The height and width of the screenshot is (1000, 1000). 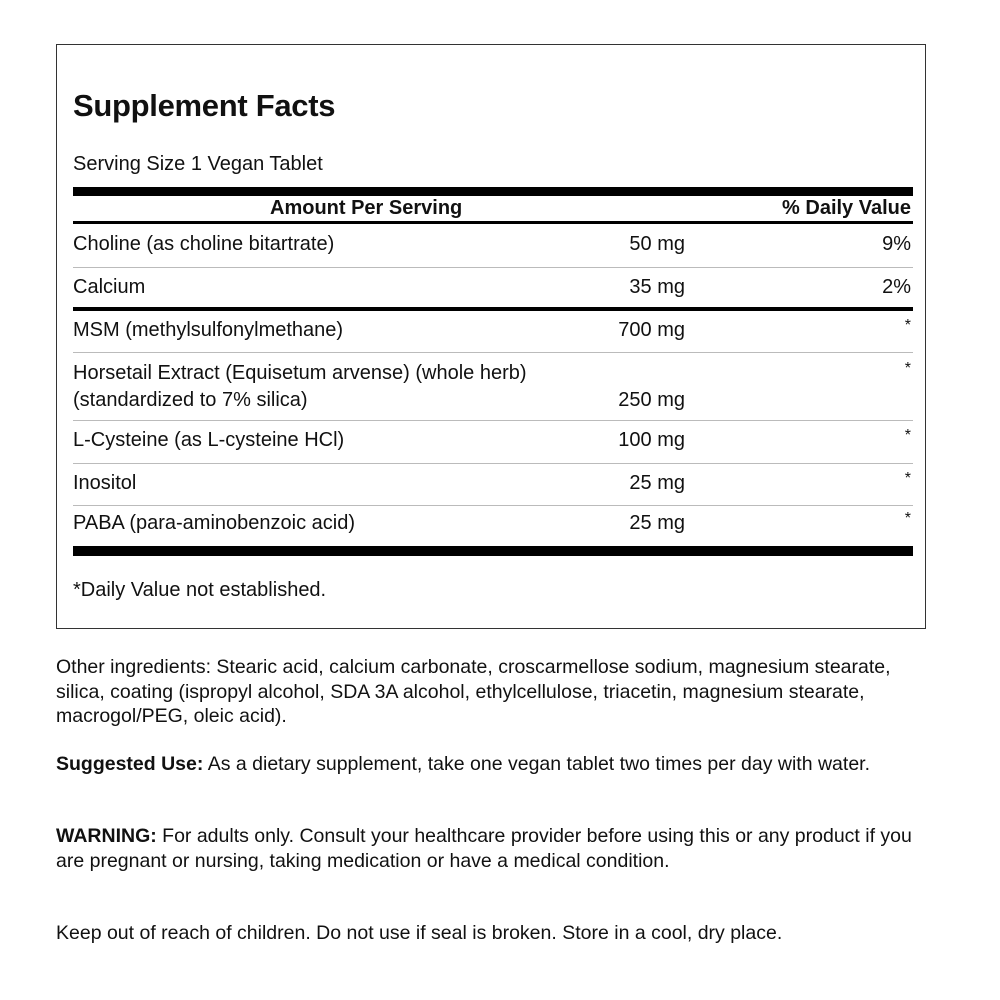 What do you see at coordinates (651, 440) in the screenshot?
I see `nutrient-amount: 100 mg` at bounding box center [651, 440].